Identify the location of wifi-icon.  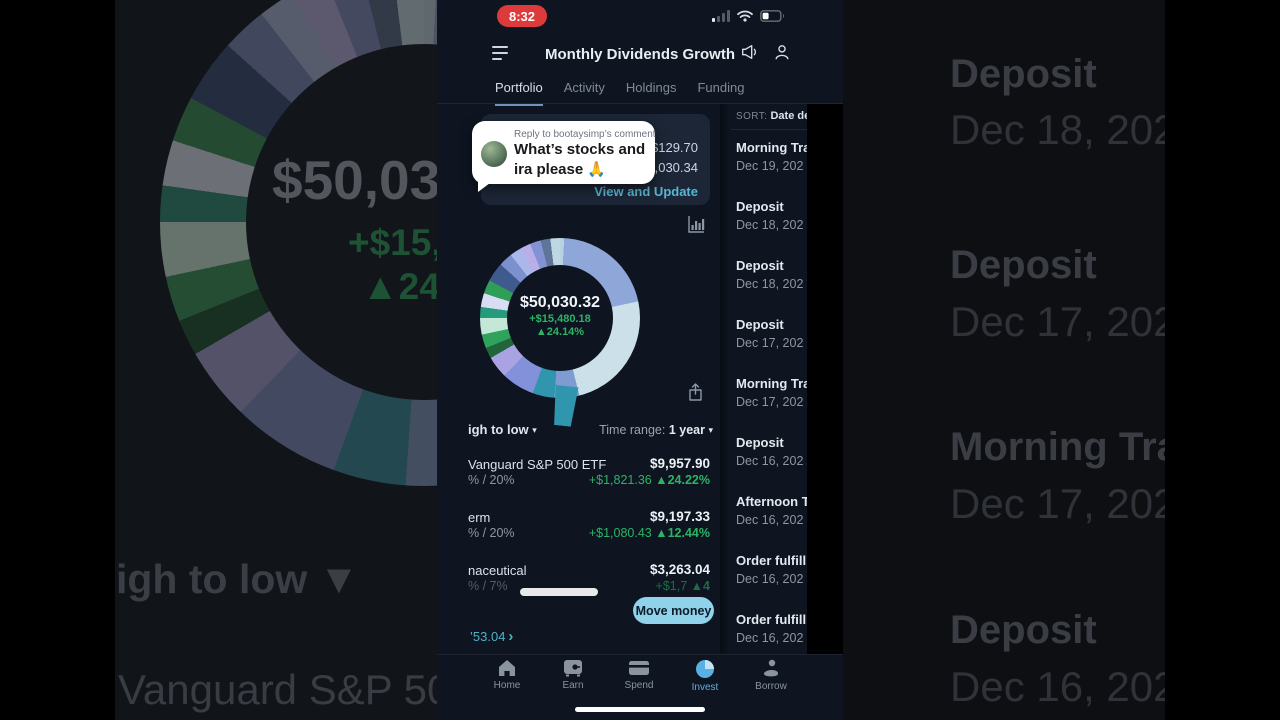
(745, 16).